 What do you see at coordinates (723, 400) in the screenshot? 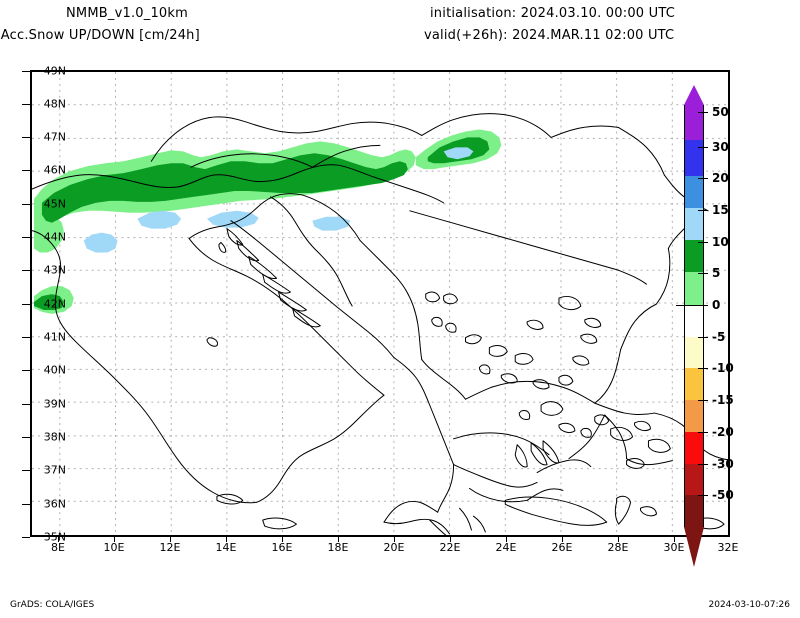
I see `colorbar-label: -15` at bounding box center [723, 400].